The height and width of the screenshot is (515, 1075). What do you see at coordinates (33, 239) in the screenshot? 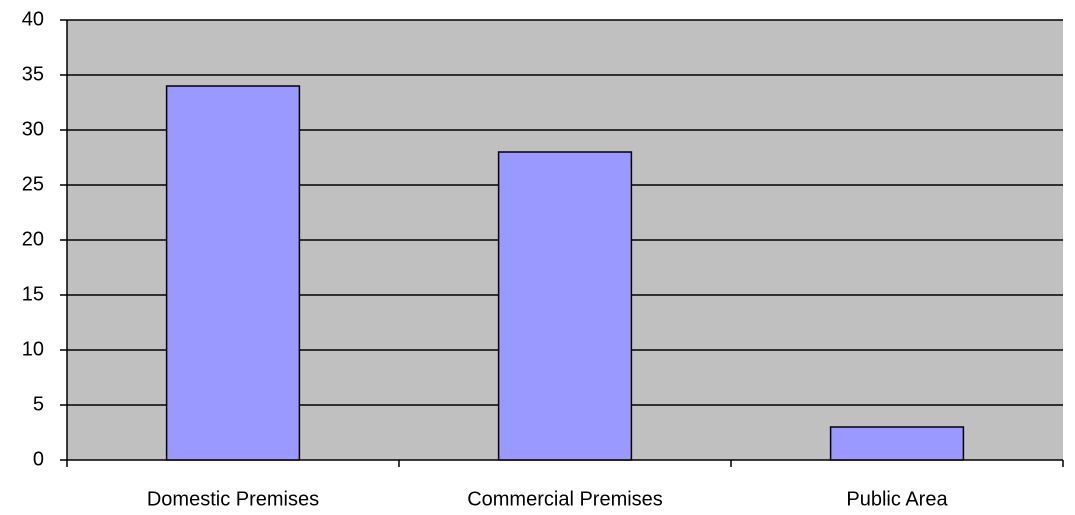
I see `y-tick-label: 20` at bounding box center [33, 239].